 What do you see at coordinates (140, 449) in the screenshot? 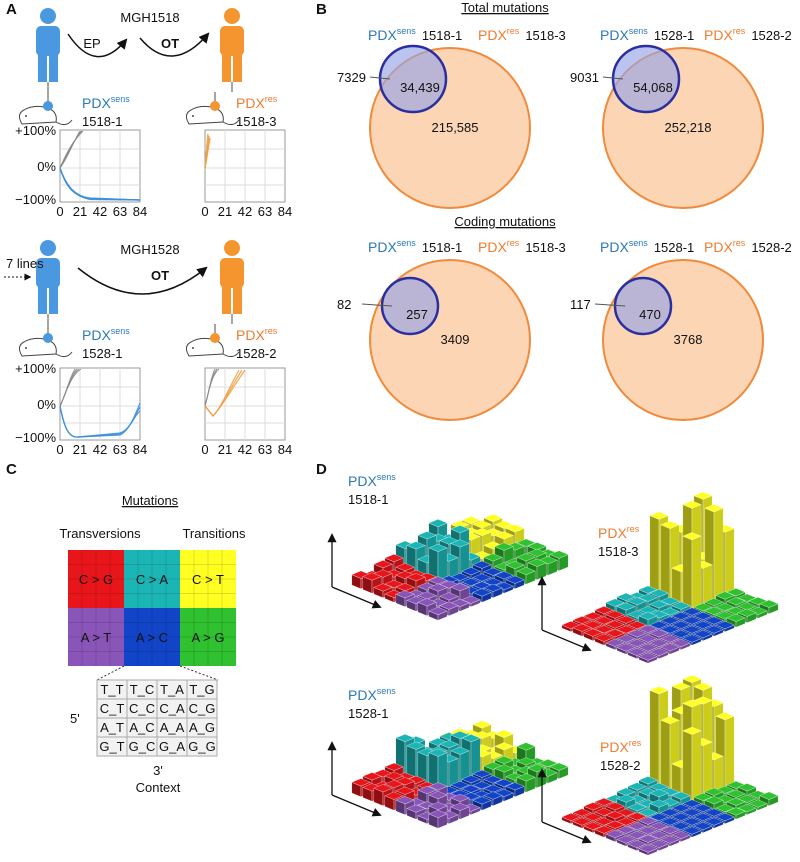
I see `x-tick-label: 84` at bounding box center [140, 449].